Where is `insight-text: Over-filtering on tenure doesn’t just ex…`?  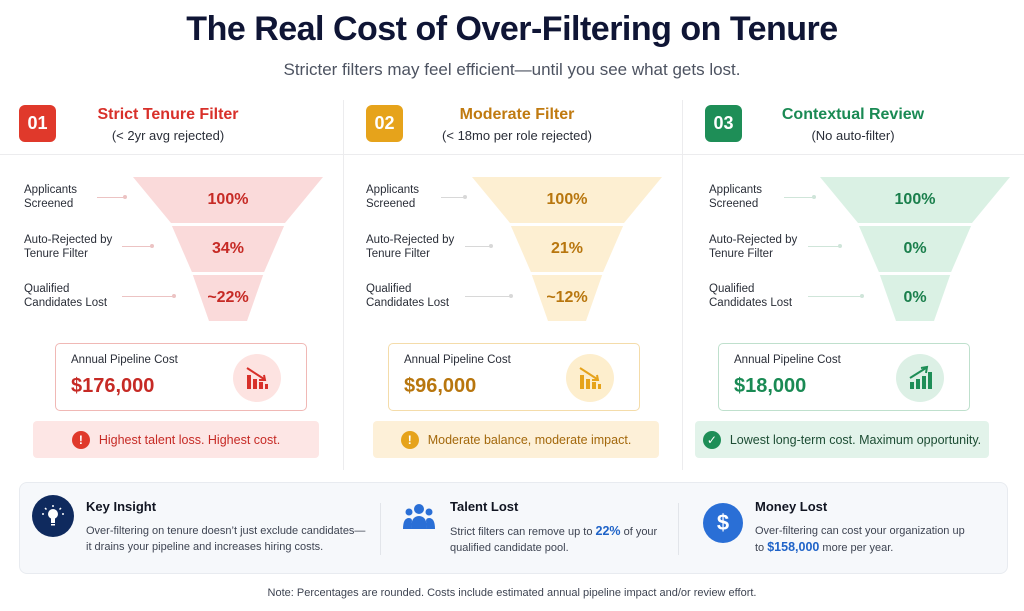 insight-text: Over-filtering on tenure doesn’t just ex… is located at coordinates (226, 539).